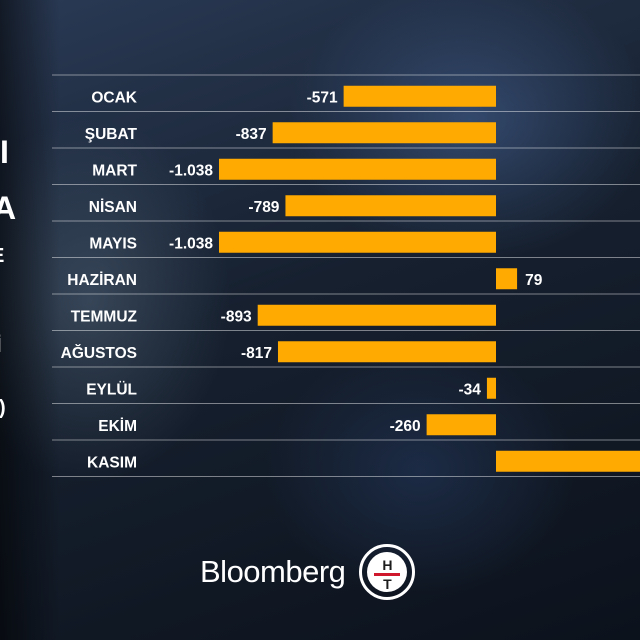  I want to click on ht-logo: H T, so click(387, 572).